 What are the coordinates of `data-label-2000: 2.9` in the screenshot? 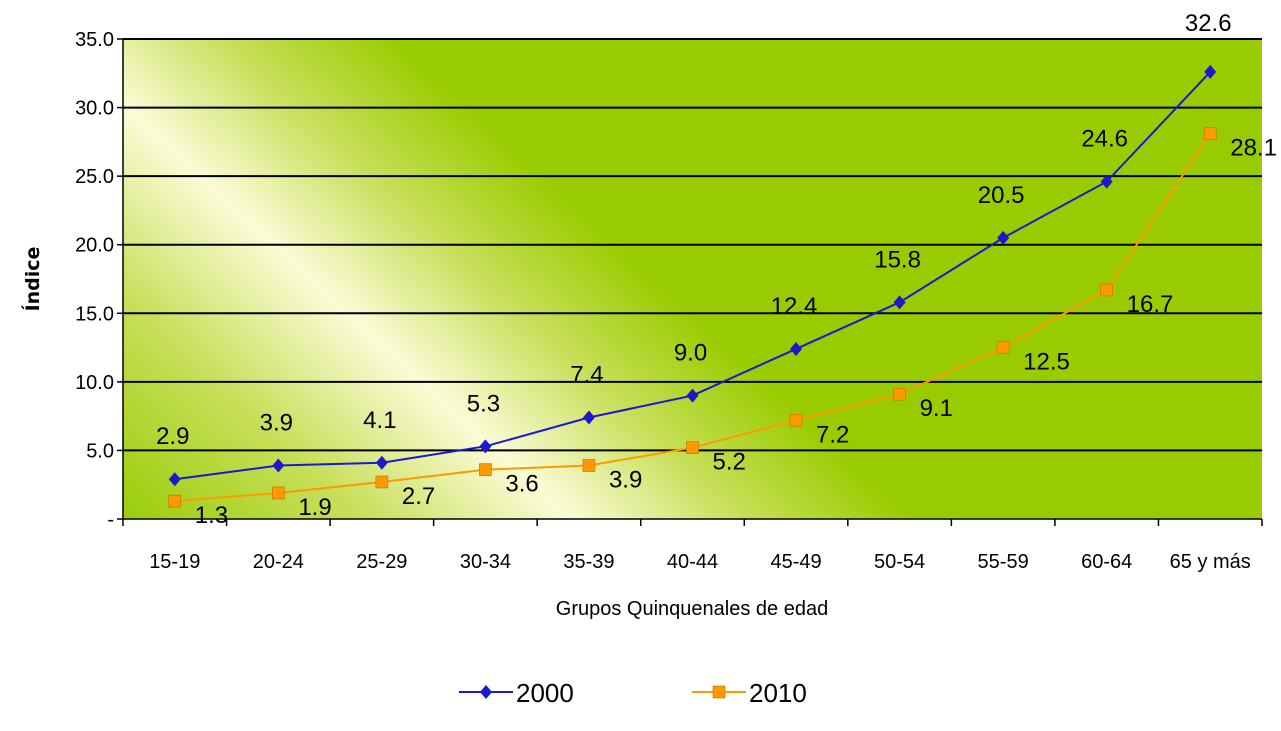 It's located at (172, 436).